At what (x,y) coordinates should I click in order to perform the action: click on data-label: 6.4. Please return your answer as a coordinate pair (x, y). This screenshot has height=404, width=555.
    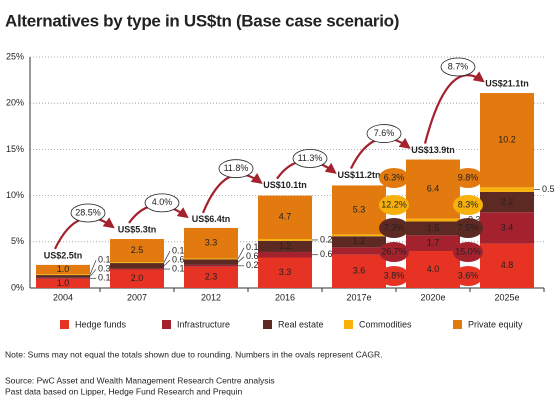
    Looking at the image, I should click on (433, 189).